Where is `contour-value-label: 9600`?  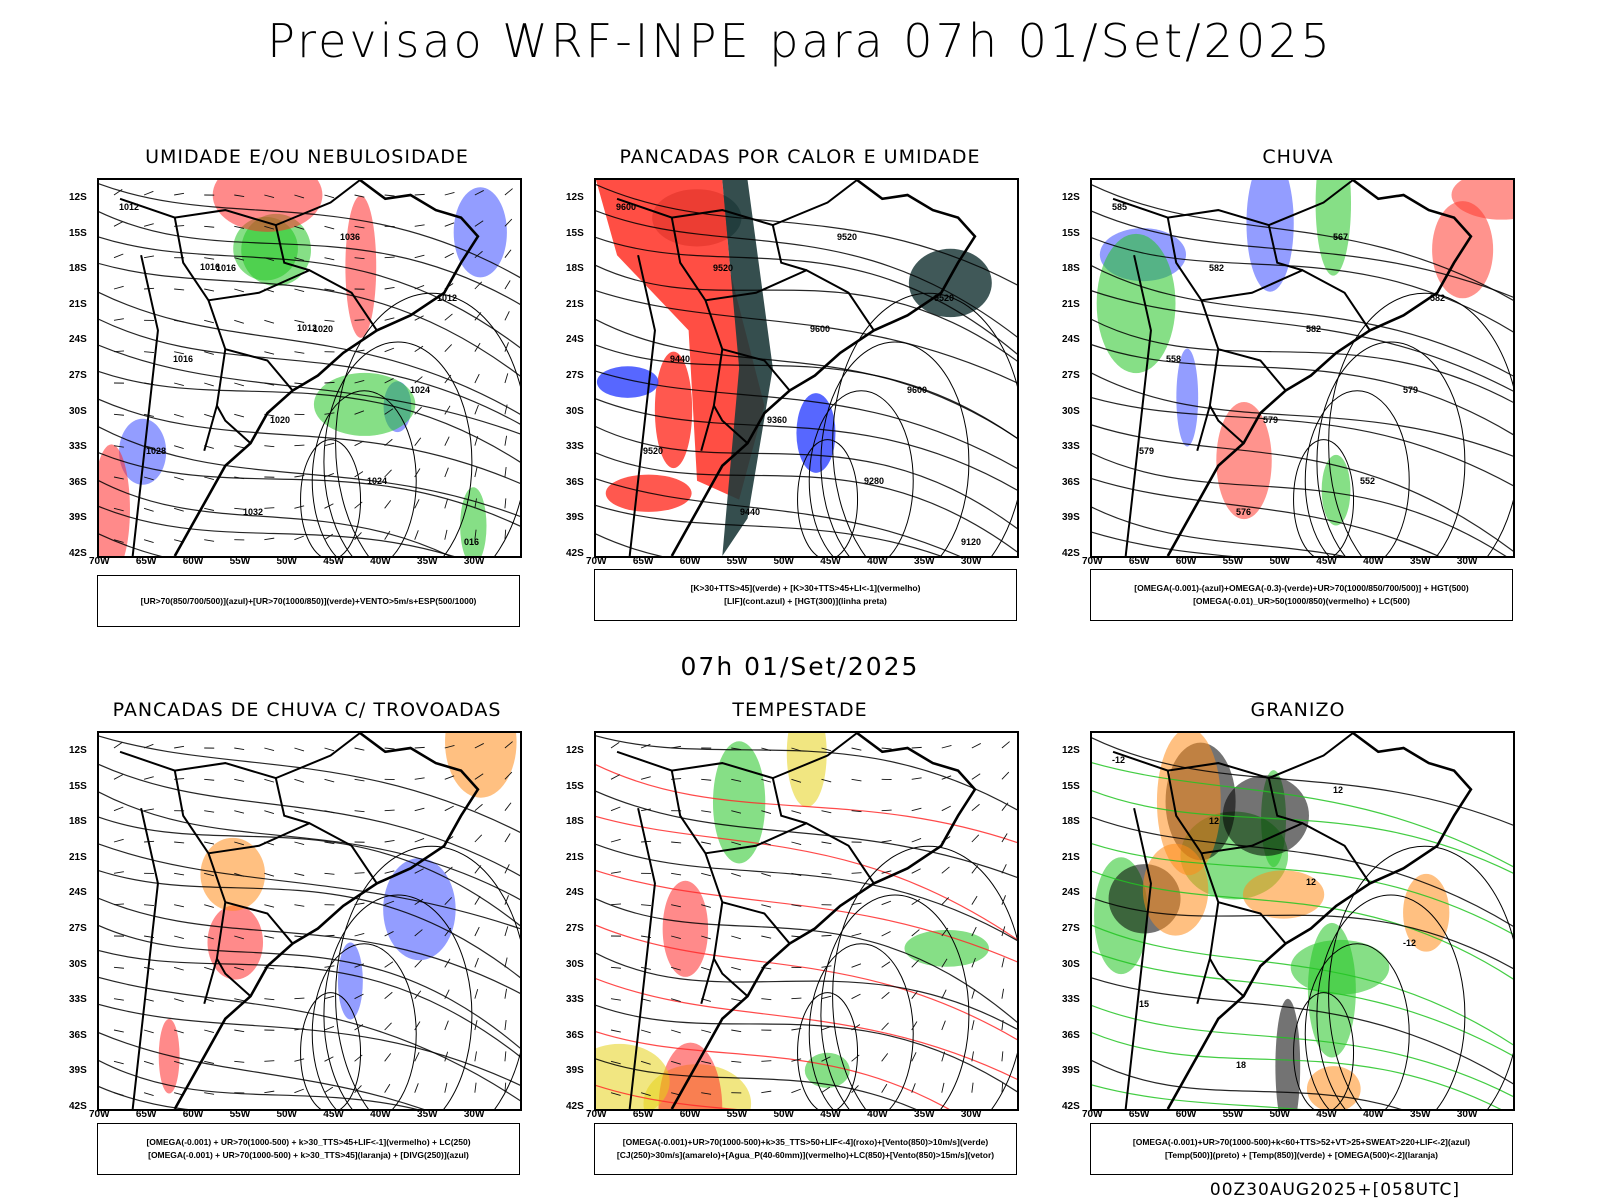
contour-value-label: 9600 is located at coordinates (820, 329).